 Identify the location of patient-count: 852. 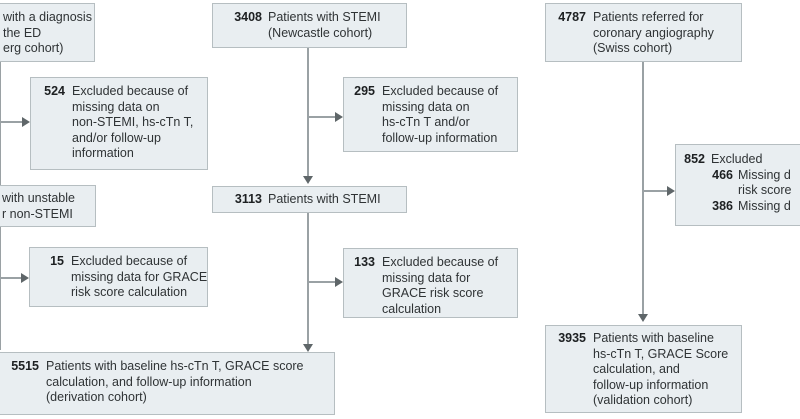
(694, 159).